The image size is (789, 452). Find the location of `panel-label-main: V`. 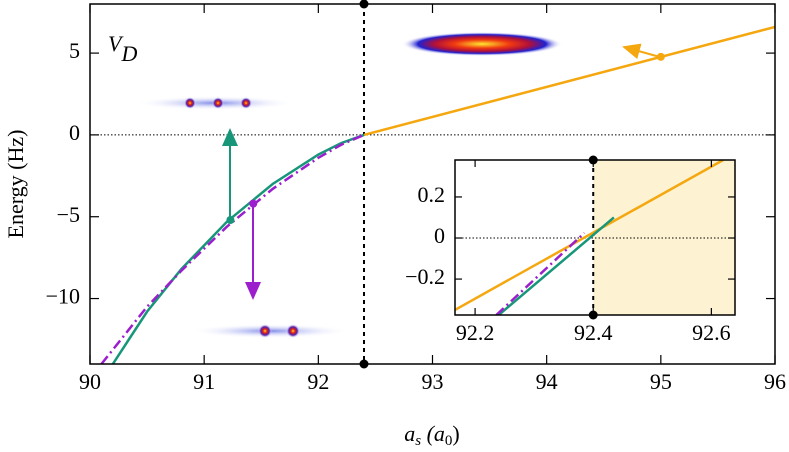

panel-label-main: V is located at coordinates (116, 43).